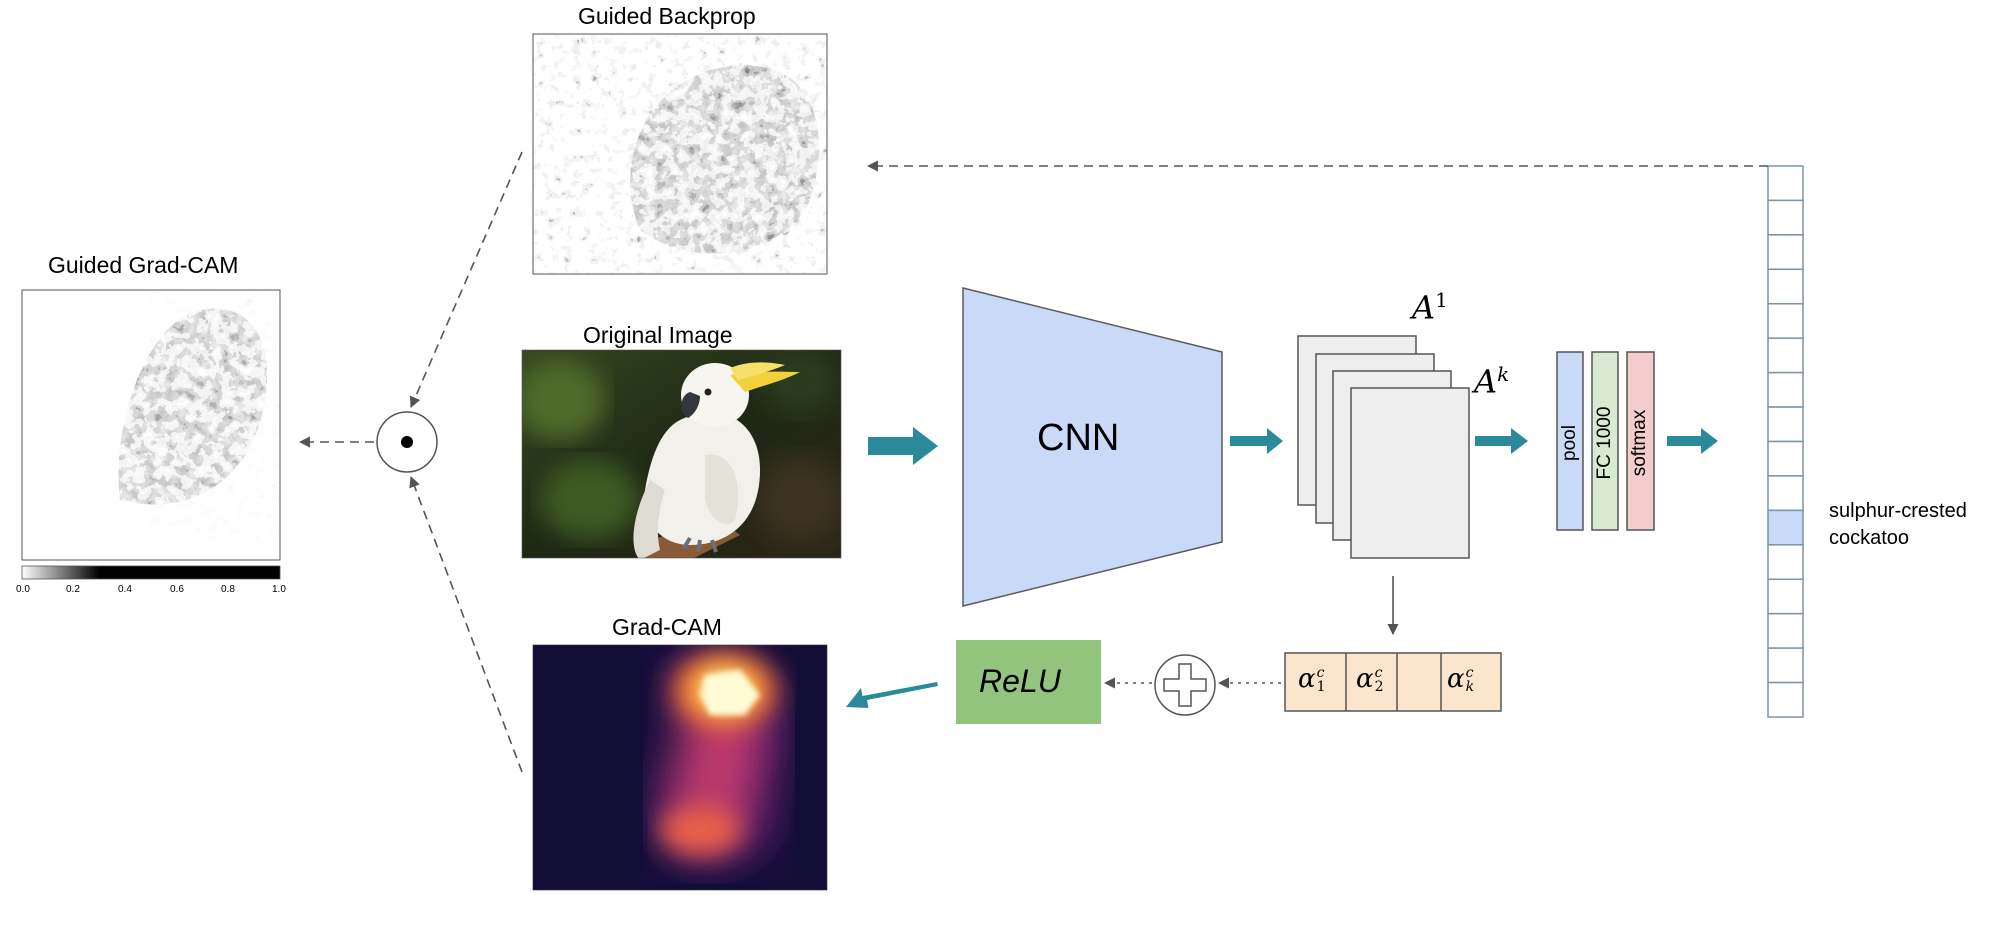  What do you see at coordinates (680, 767) in the screenshot?
I see `gradcam-heatmap` at bounding box center [680, 767].